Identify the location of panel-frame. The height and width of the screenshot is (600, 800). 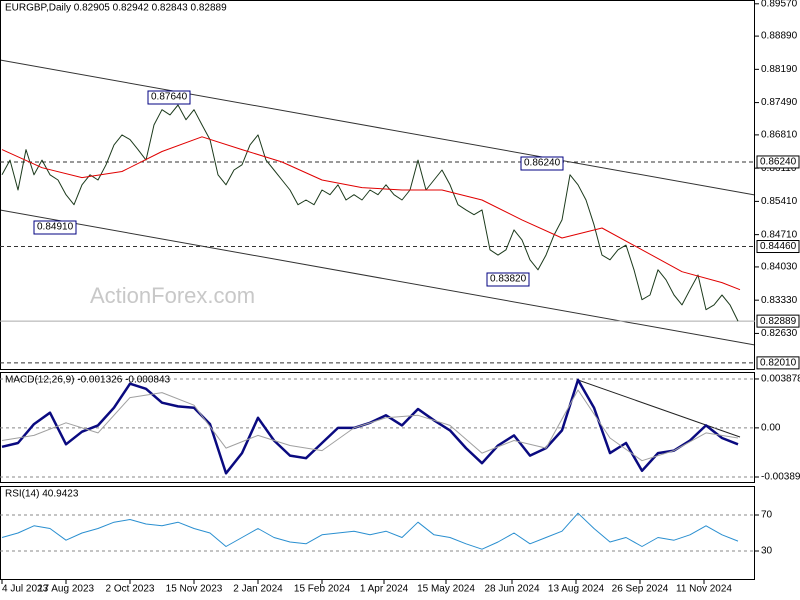
(377, 533).